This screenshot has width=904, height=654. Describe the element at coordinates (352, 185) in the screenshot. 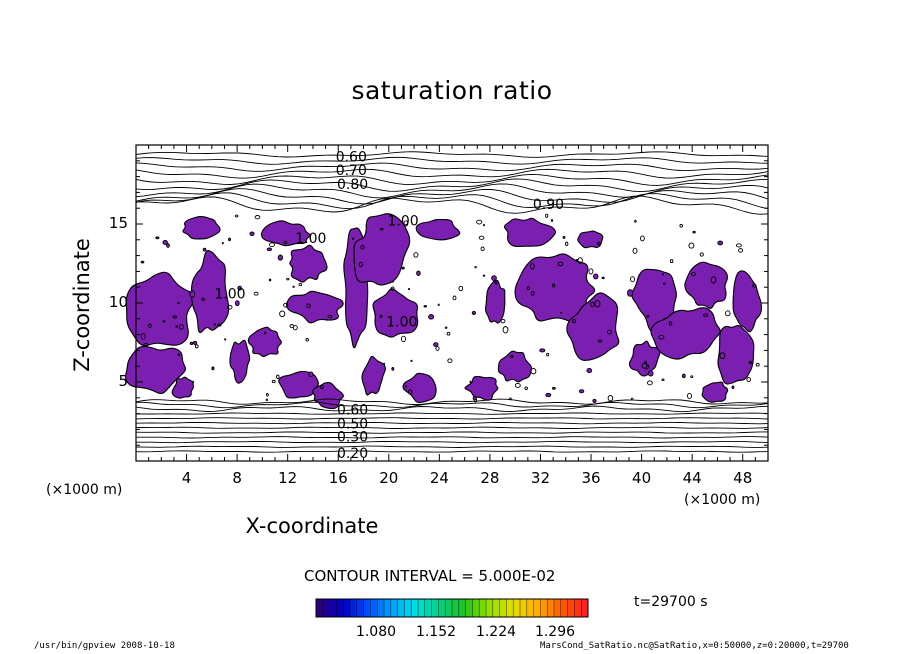

I see `contour-label-upper: 0.80` at that location.